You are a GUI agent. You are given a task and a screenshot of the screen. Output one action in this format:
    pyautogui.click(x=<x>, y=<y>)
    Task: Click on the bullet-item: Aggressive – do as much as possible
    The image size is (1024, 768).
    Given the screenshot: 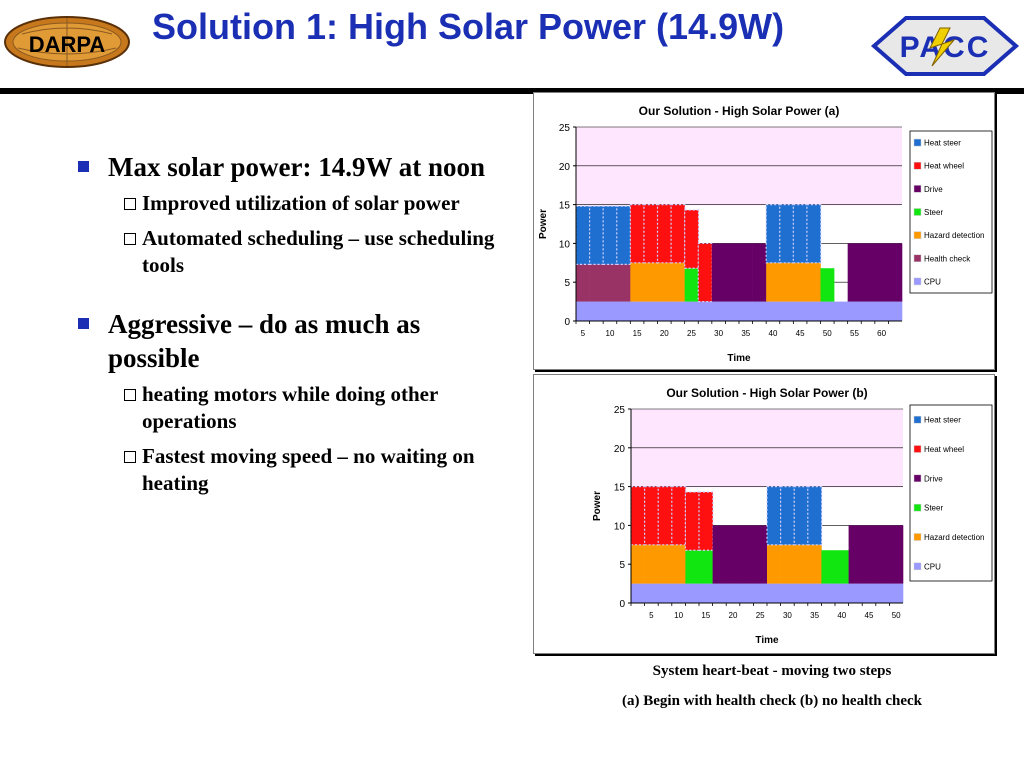 What is the action you would take?
    pyautogui.click(x=298, y=341)
    